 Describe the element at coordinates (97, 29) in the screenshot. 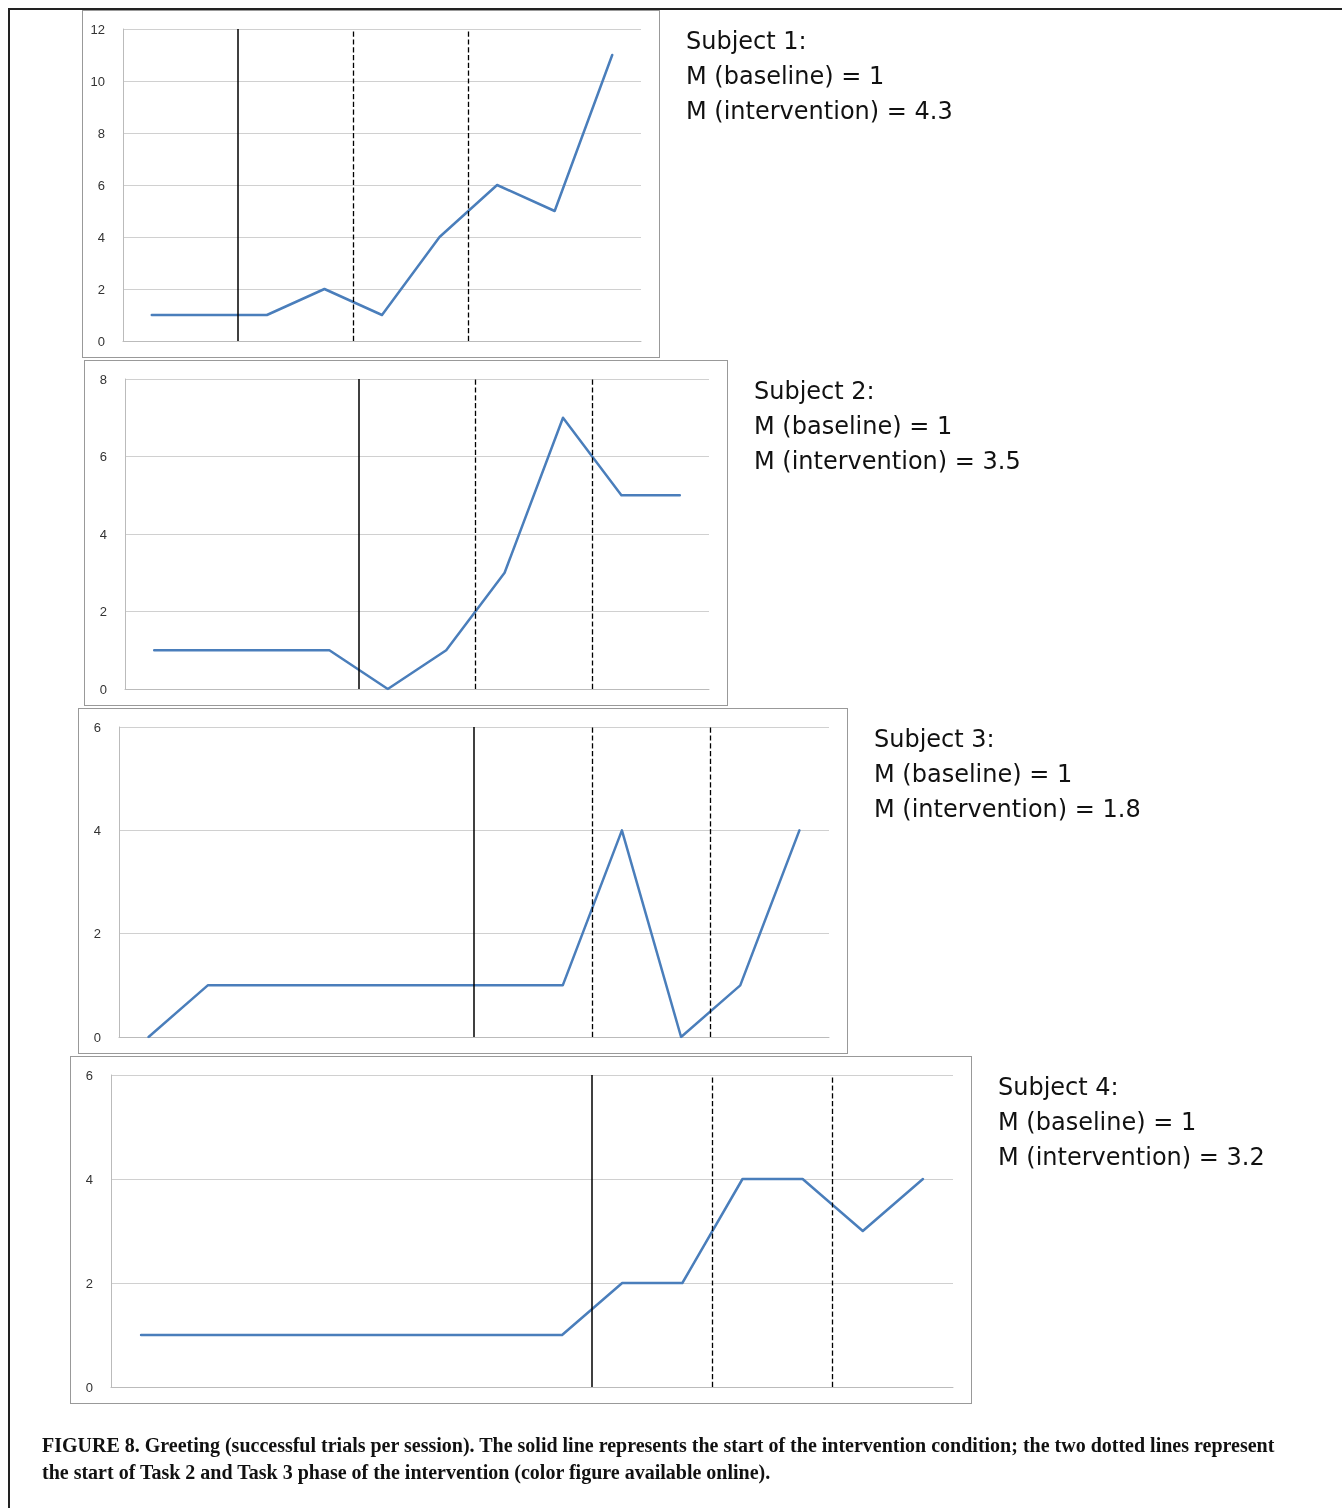

I see `y-tick-label: 12` at that location.